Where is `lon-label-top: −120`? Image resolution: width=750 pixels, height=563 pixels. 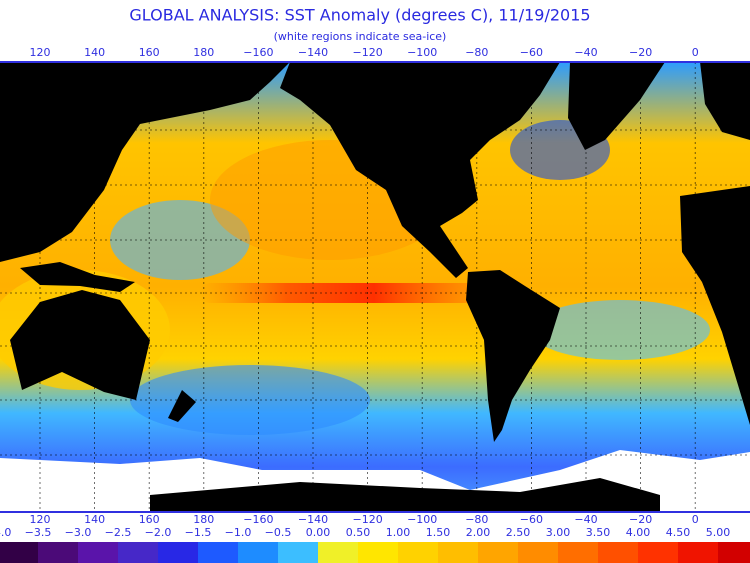 lon-label-top: −120 is located at coordinates (367, 52).